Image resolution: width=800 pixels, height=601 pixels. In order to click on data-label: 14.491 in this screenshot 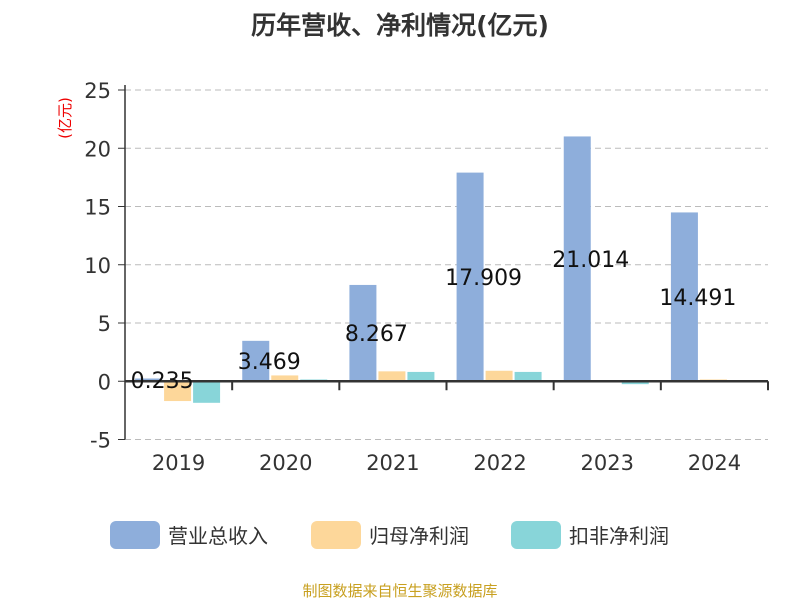, I will do `click(697, 298)`.